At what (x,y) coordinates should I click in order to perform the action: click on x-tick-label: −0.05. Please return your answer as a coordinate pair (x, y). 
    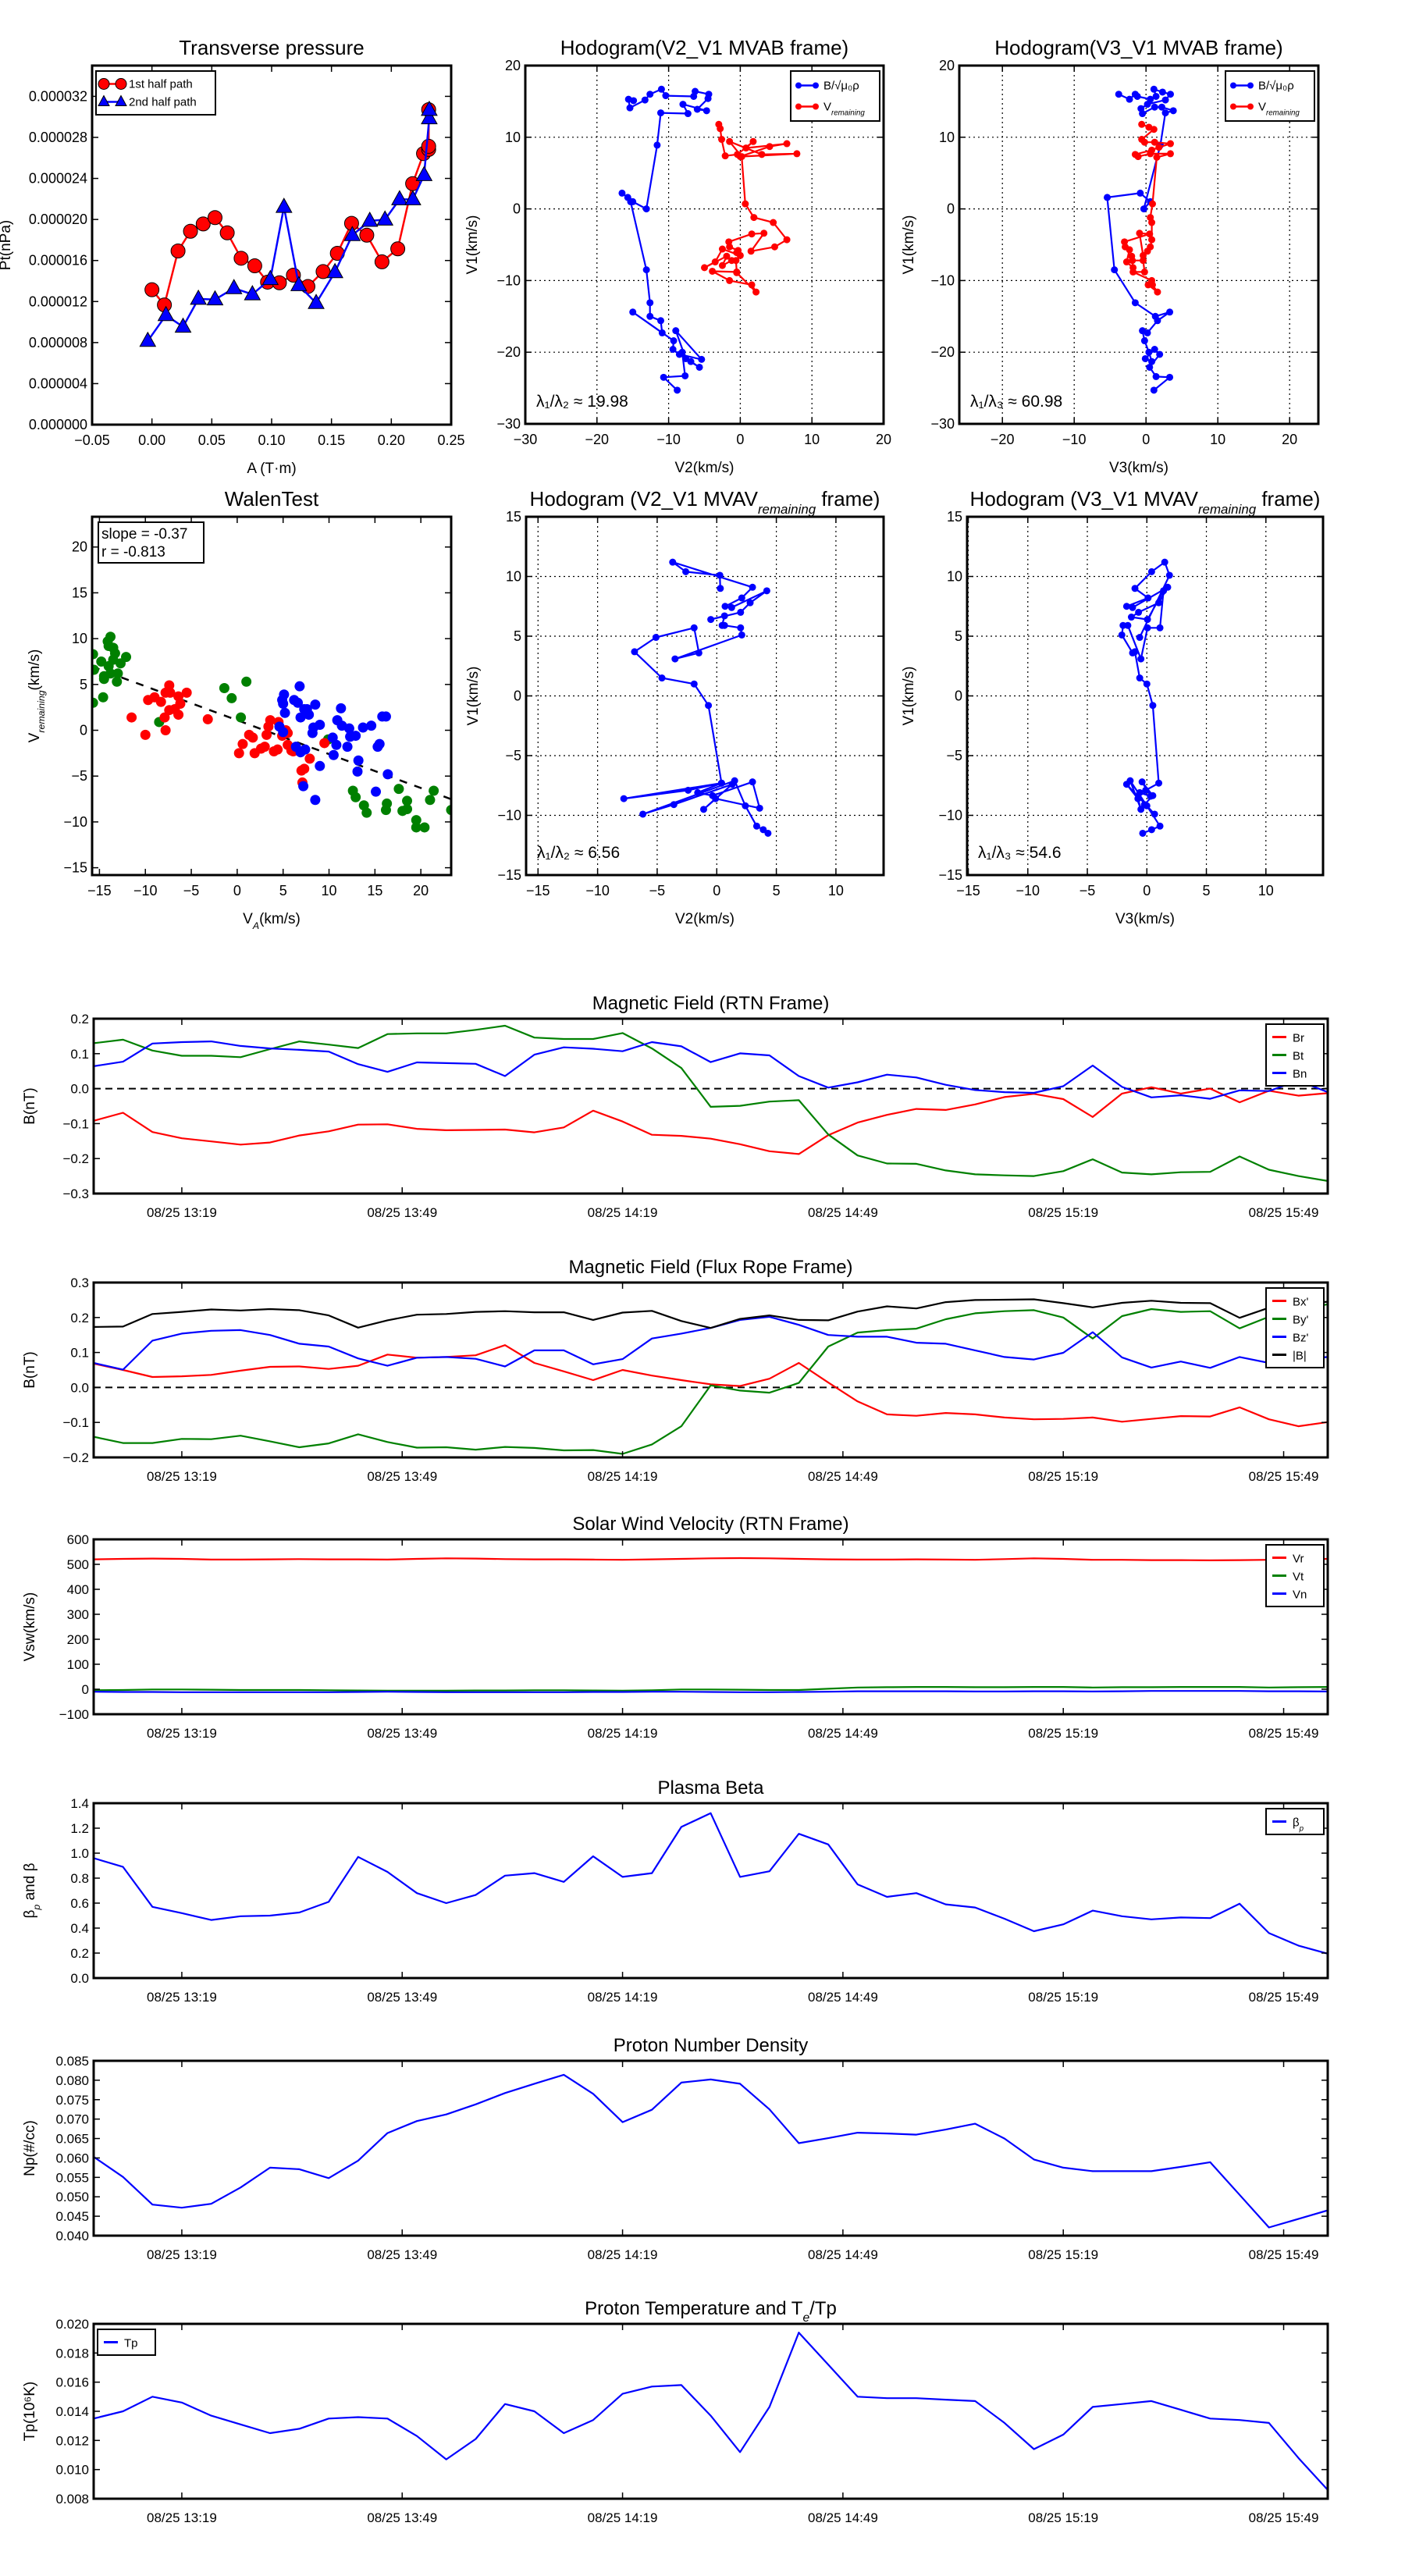
    Looking at the image, I should click on (92, 440).